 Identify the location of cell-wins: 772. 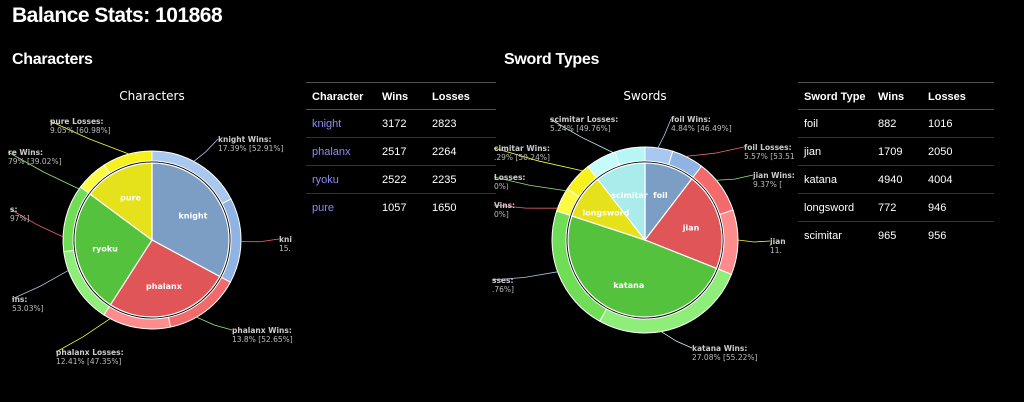
(897, 207).